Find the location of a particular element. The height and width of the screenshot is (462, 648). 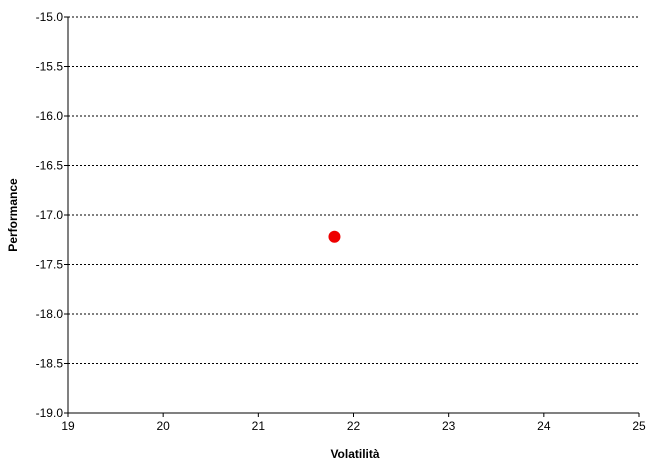

y-tick-label-2: -16.0 is located at coordinates (50, 116).